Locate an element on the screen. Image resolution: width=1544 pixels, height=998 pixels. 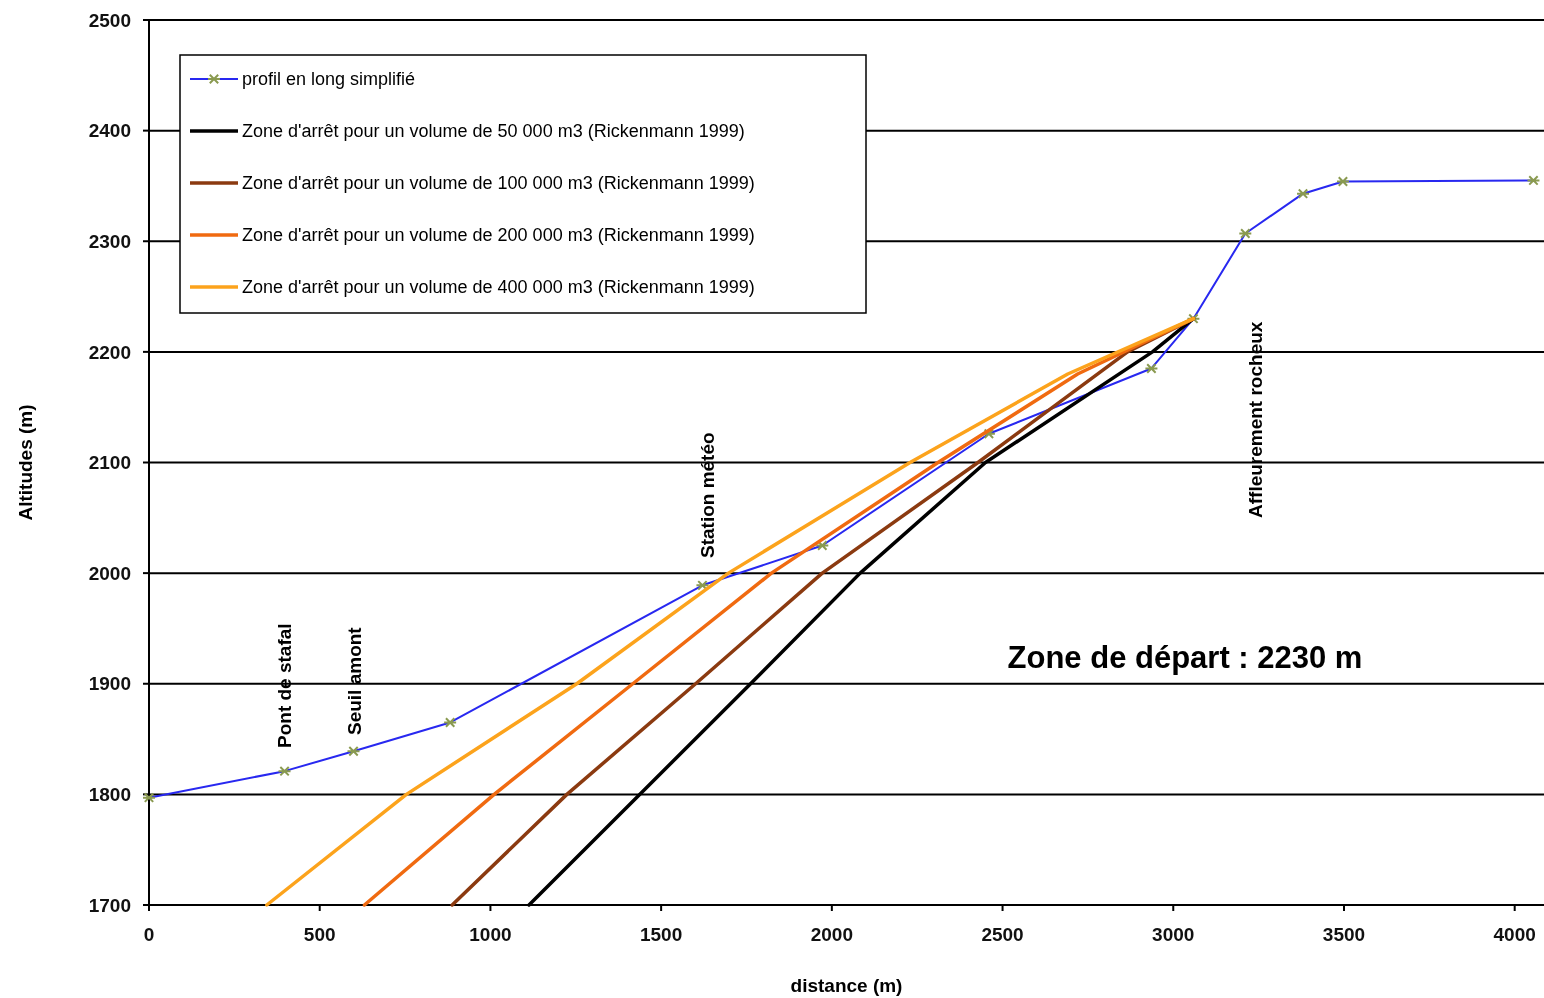
y-tick-label: 1800 is located at coordinates (109, 795).